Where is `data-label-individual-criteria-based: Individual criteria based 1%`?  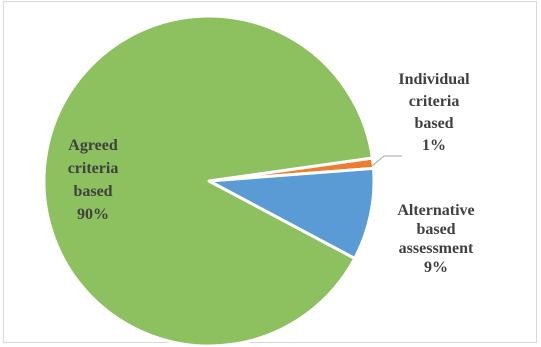 data-label-individual-criteria-based: Individual criteria based 1% is located at coordinates (434, 112).